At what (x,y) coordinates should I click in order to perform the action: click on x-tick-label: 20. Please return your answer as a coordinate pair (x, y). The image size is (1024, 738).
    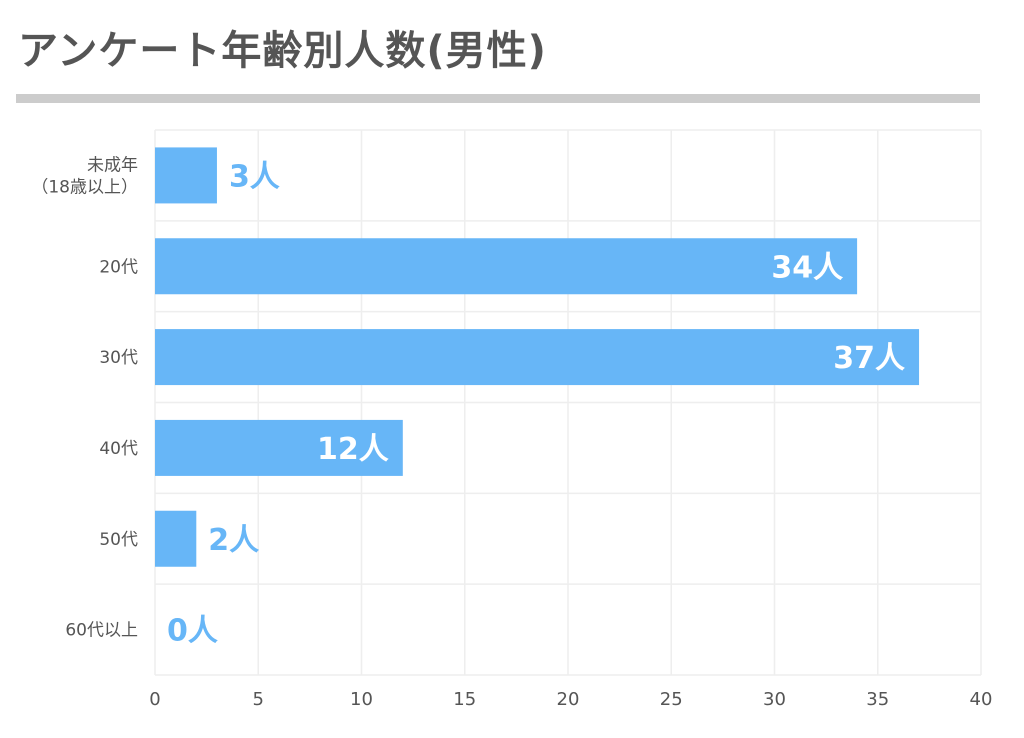
    Looking at the image, I should click on (568, 699).